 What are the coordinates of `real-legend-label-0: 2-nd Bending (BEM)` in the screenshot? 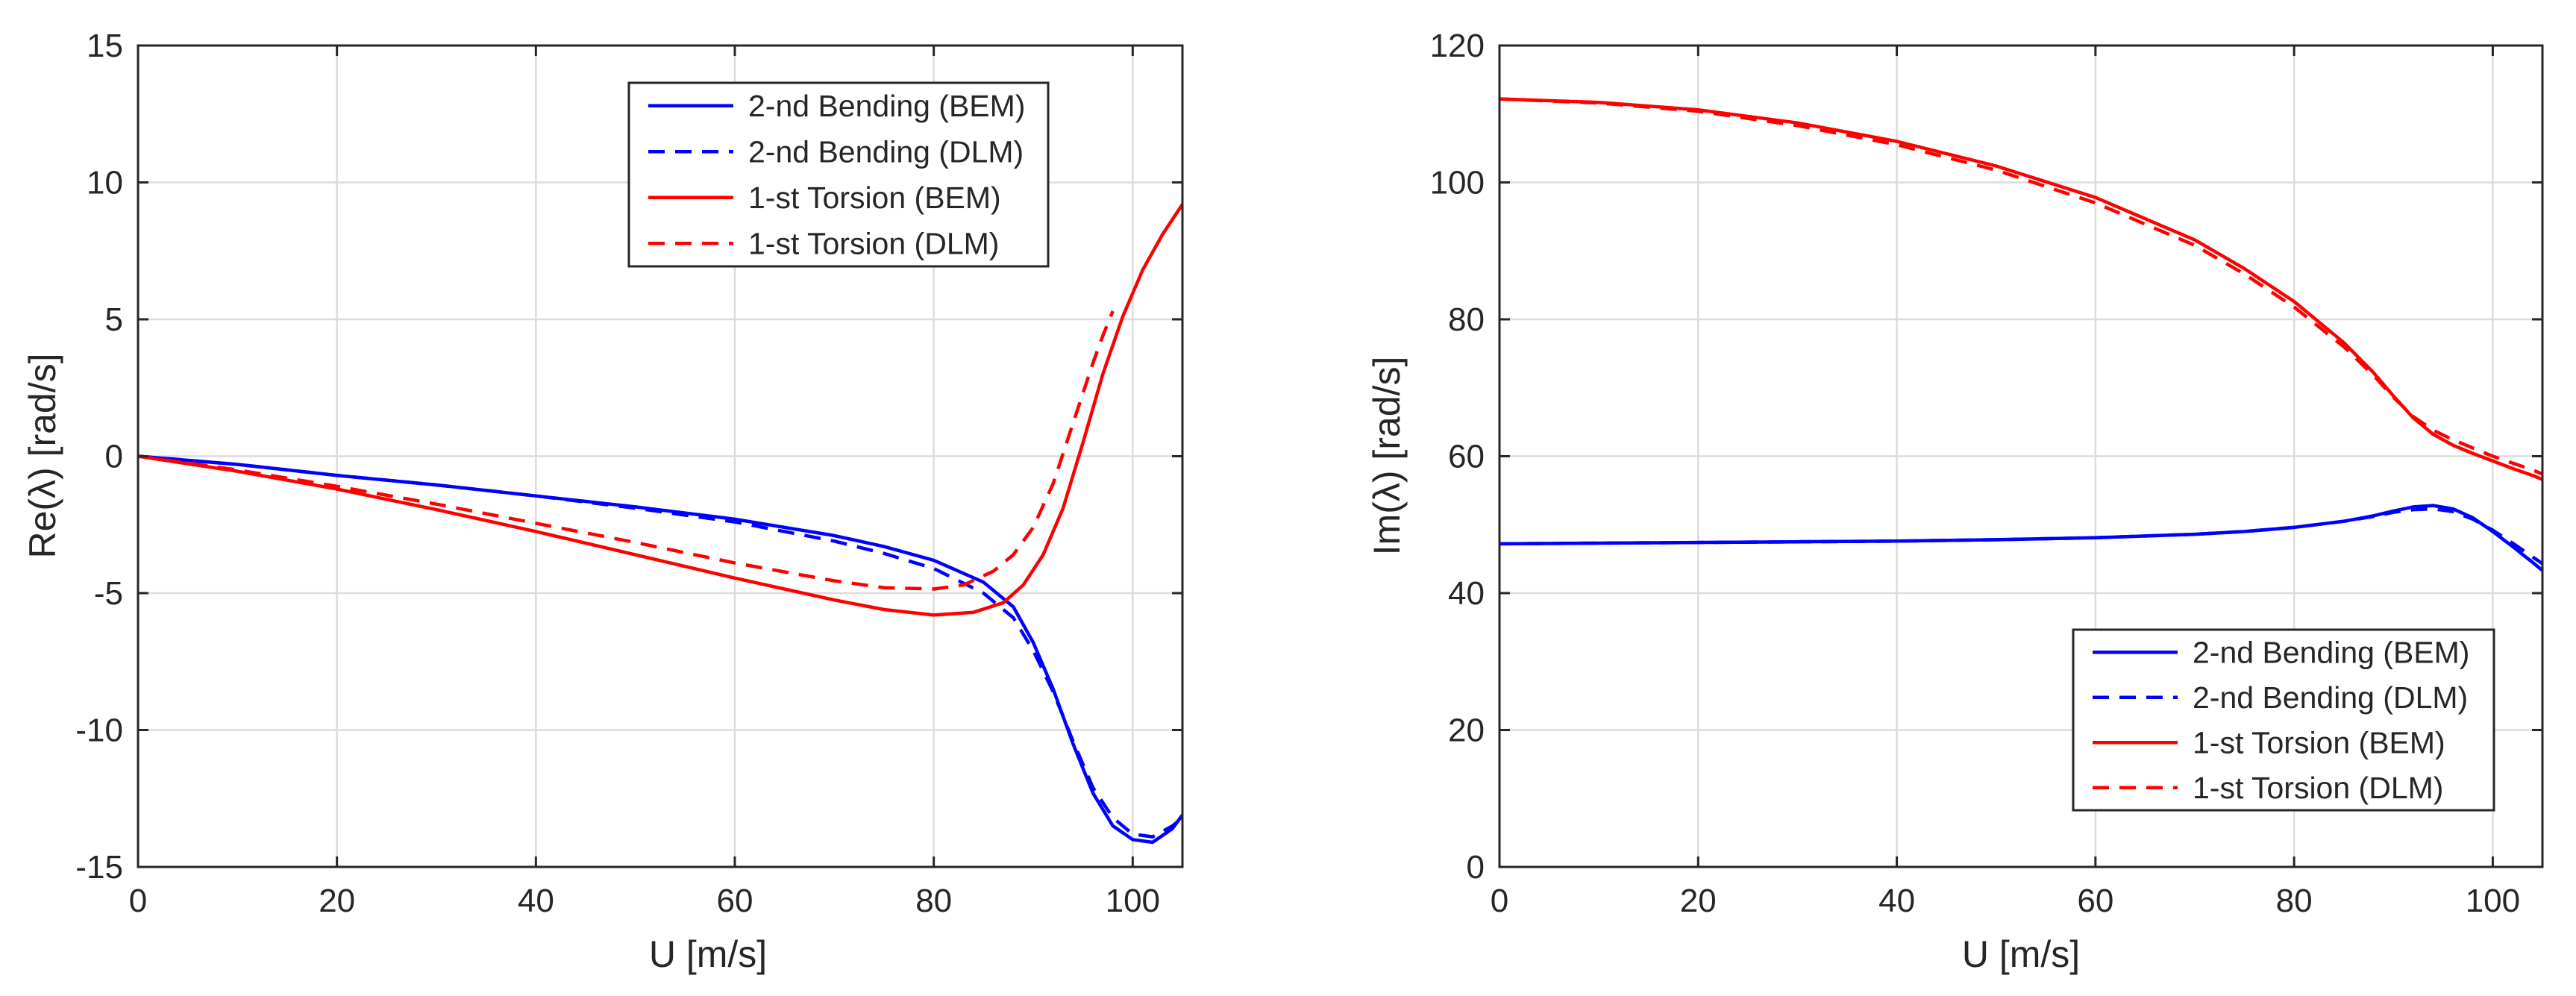 It's located at (886, 106).